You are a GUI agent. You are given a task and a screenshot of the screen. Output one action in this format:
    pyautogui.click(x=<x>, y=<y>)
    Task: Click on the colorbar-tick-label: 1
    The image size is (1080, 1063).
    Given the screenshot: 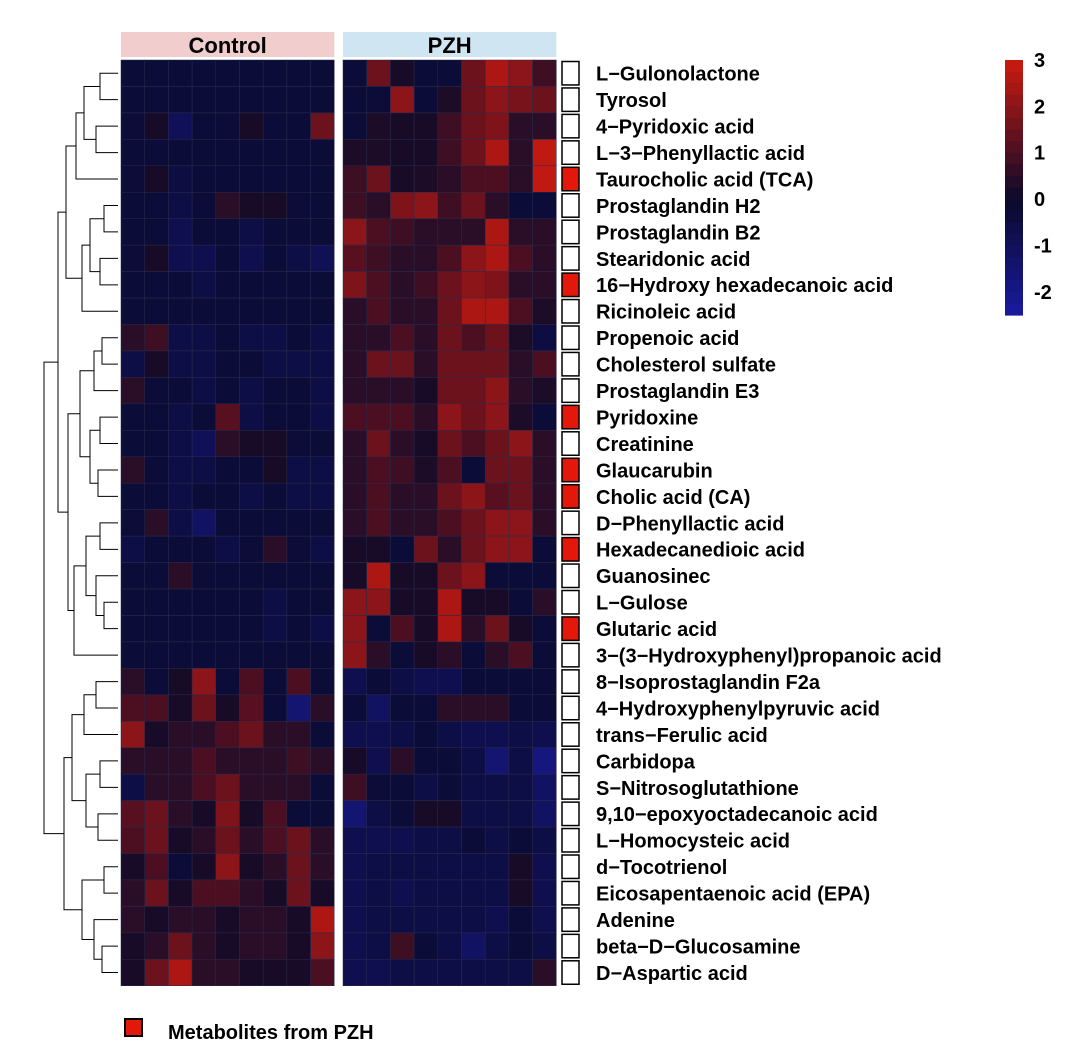 What is the action you would take?
    pyautogui.click(x=1039, y=154)
    